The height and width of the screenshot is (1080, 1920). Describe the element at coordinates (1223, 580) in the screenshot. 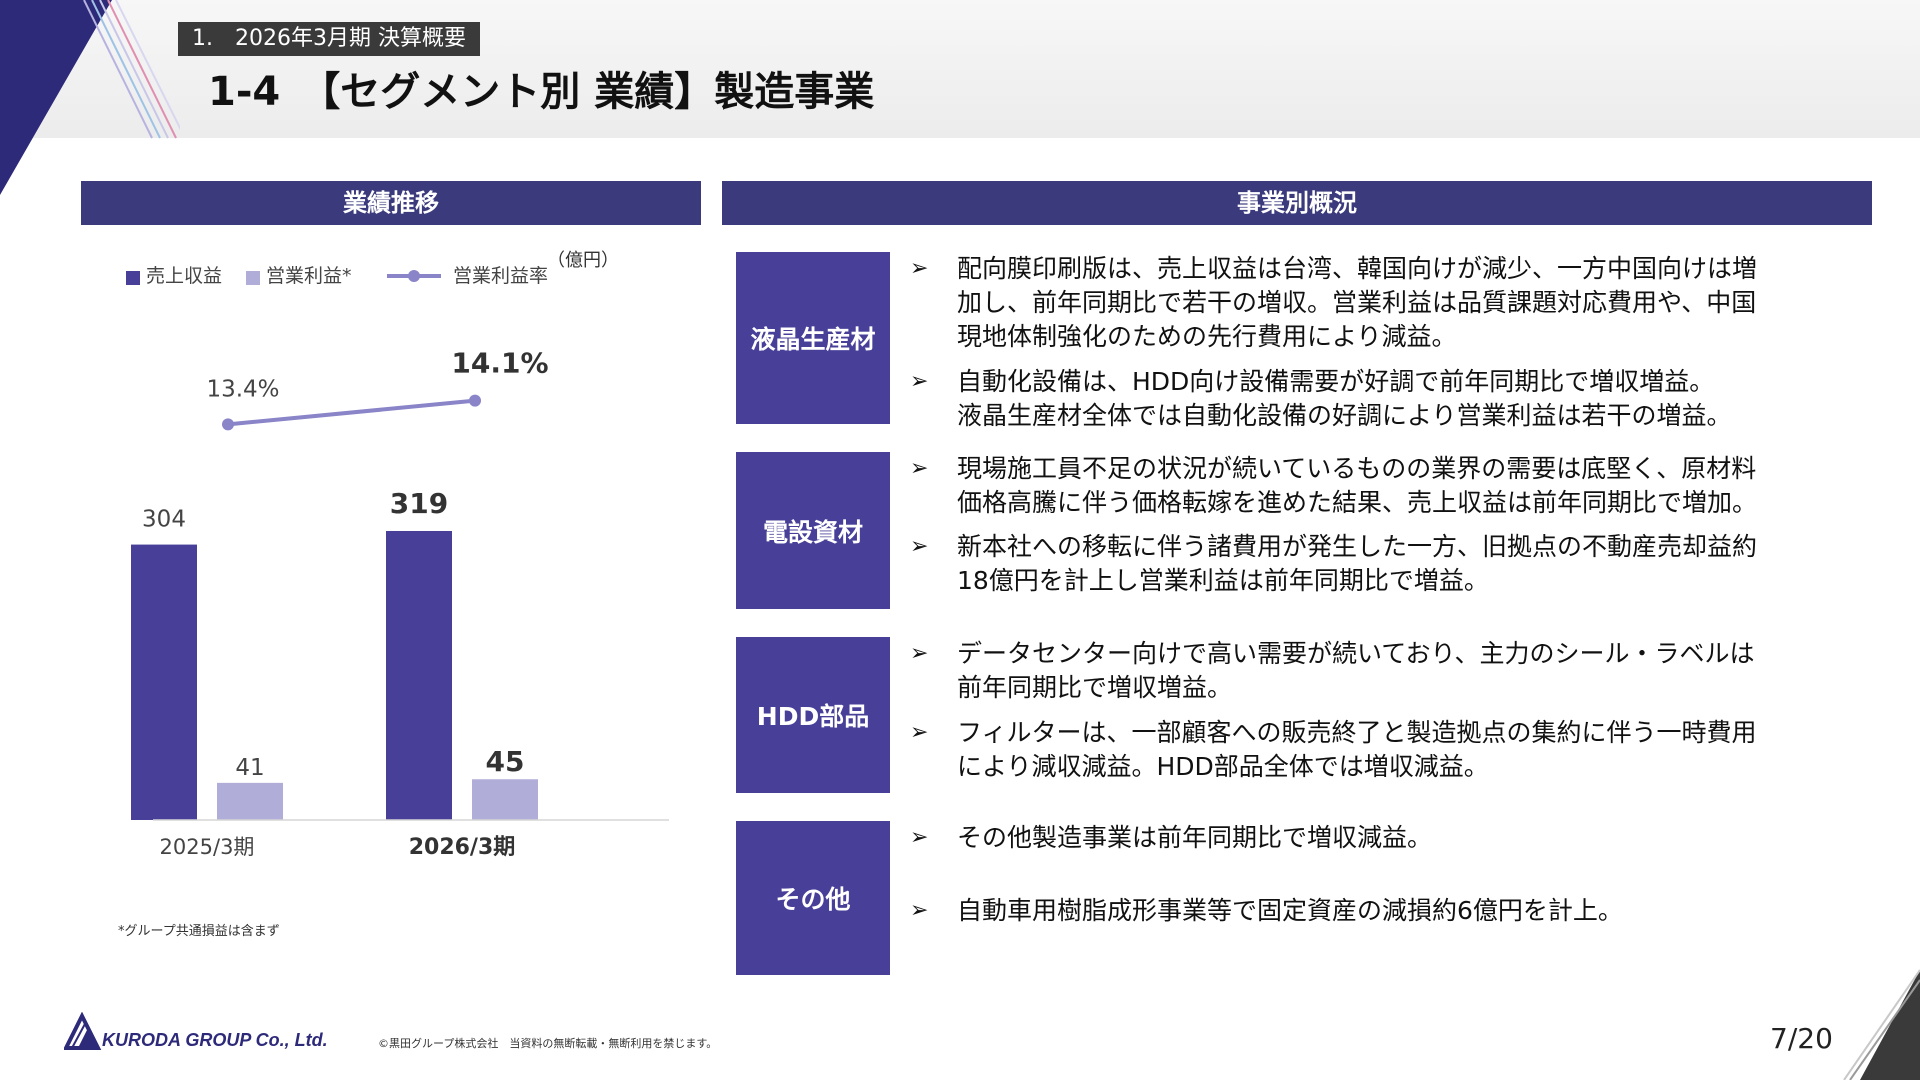

I see `bullet-line: 18億円を計上し営業利益は前年同期比で増益。` at that location.